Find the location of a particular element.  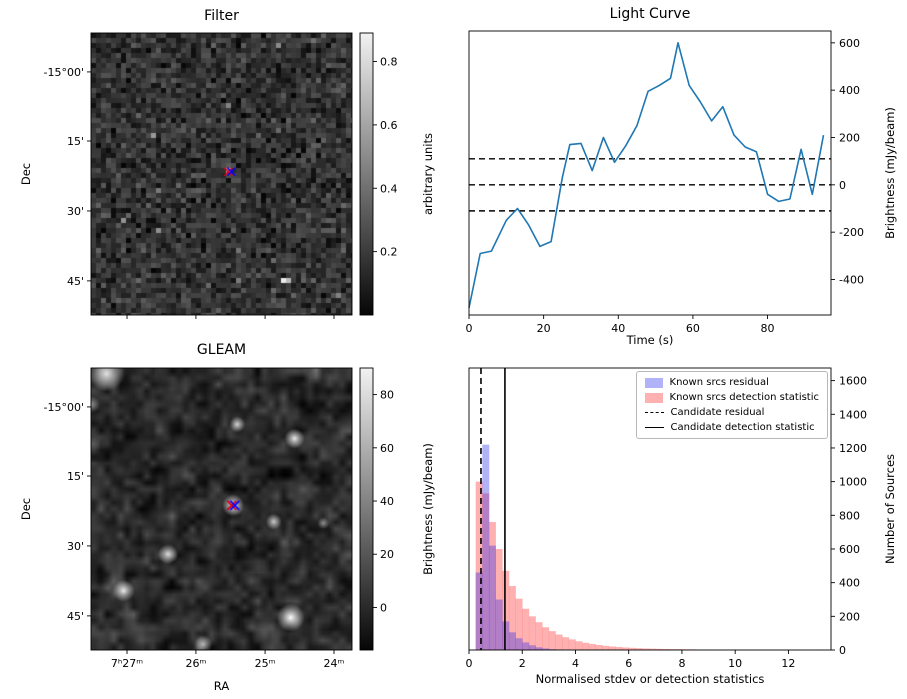

histogram-x-tick-label: 6 is located at coordinates (628, 663).